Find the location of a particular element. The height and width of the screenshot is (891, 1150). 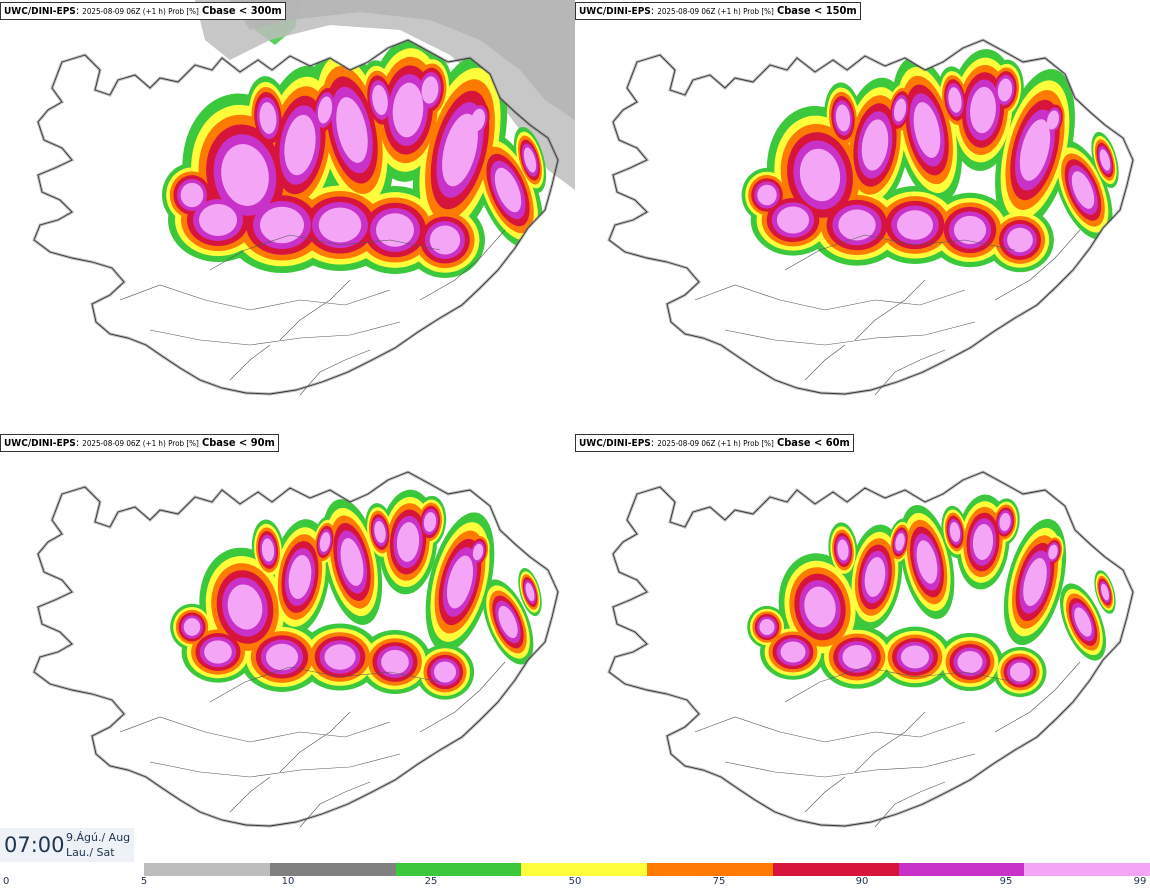

sea-fog-field is located at coordinates (385, 95).